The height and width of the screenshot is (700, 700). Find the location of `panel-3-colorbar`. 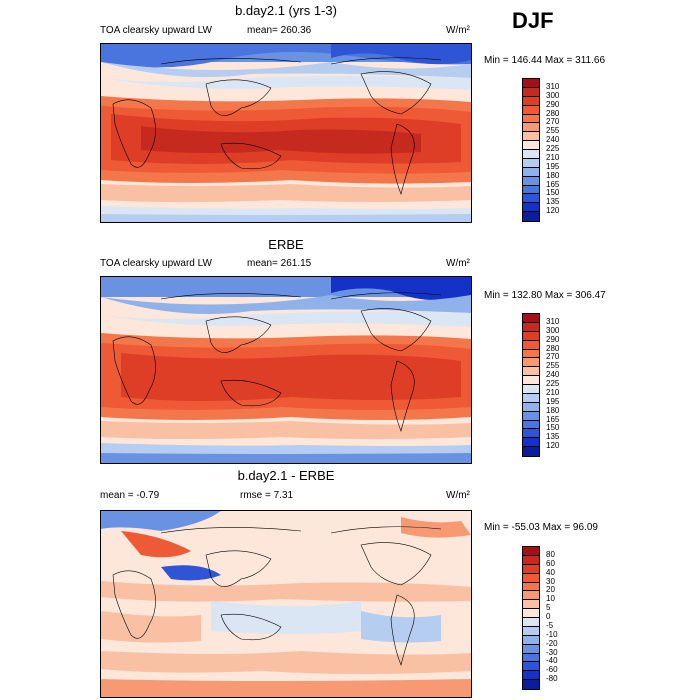

panel-3-colorbar is located at coordinates (531, 618).